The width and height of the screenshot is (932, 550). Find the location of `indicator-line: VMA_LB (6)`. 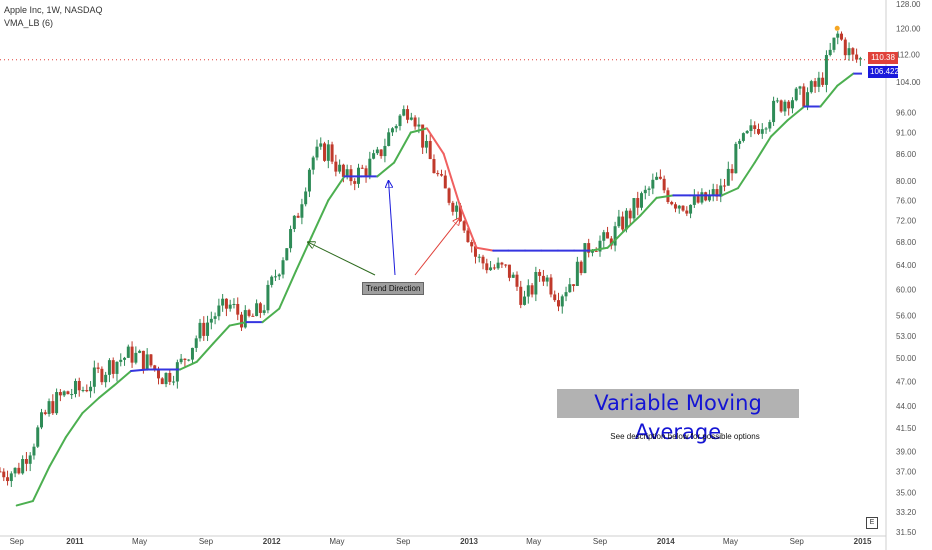

indicator-line: VMA_LB (6) is located at coordinates (29, 23).